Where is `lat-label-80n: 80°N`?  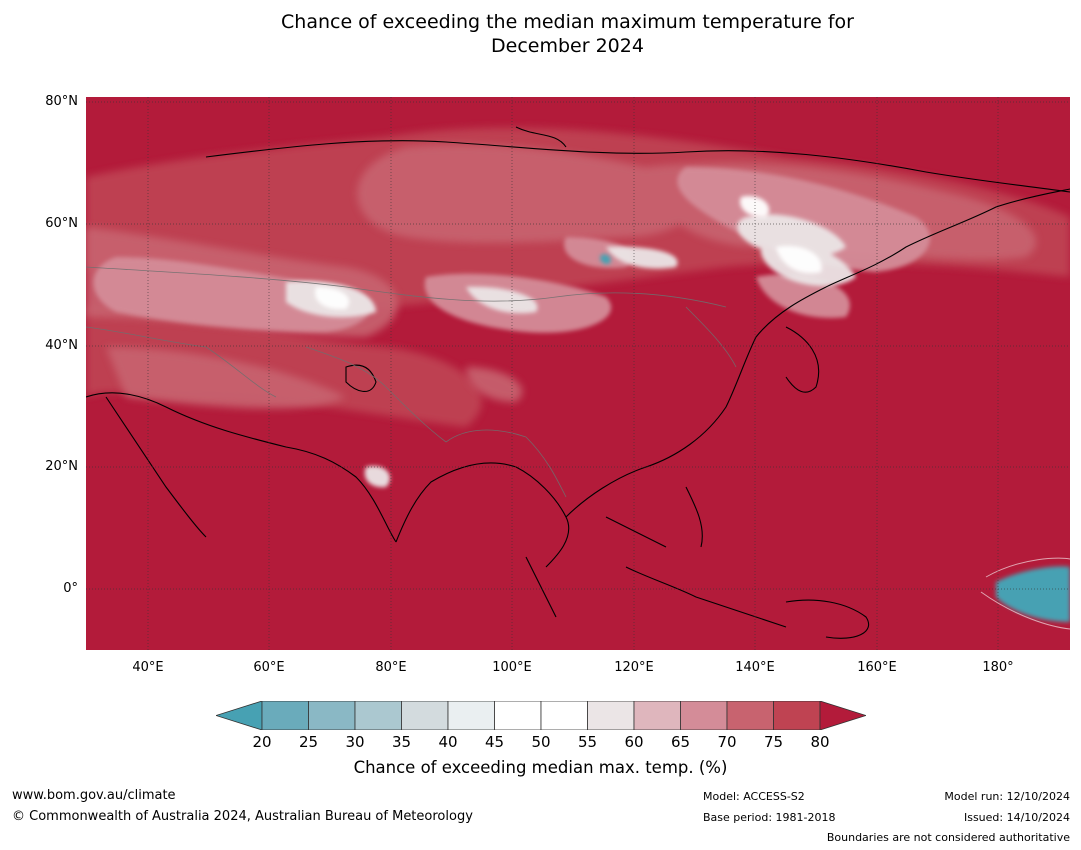
lat-label-80n: 80°N is located at coordinates (61, 101).